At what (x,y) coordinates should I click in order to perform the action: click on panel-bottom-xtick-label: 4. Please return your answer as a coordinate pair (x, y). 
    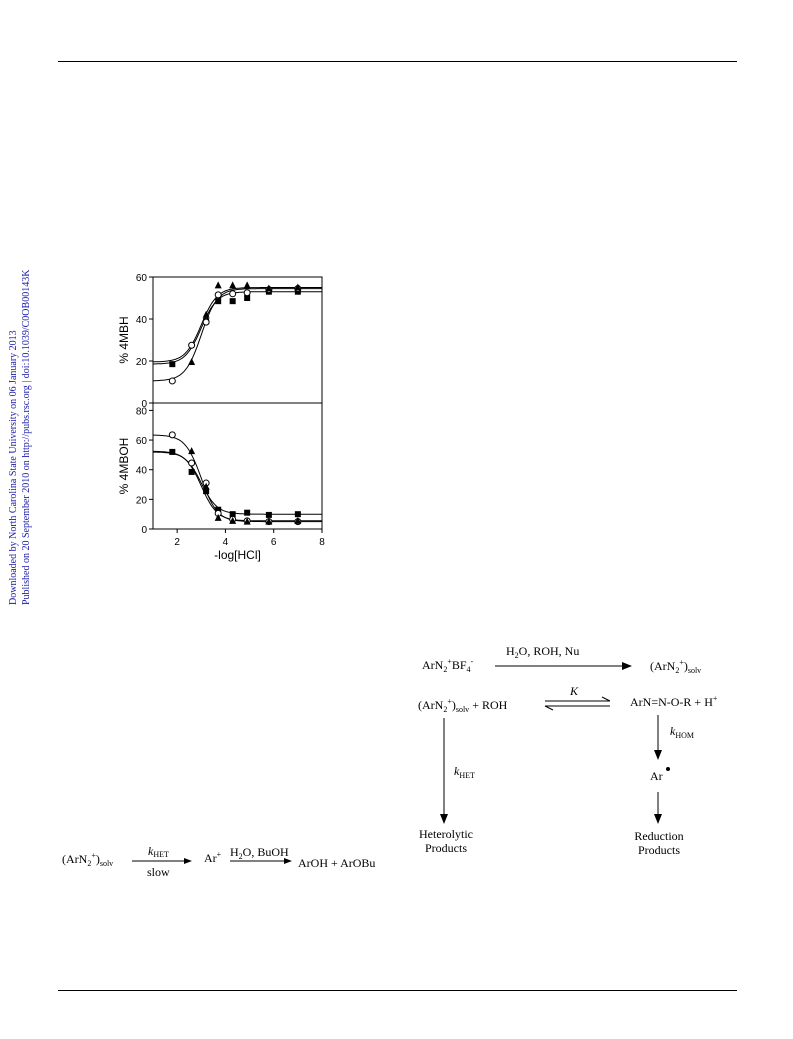
    Looking at the image, I should click on (226, 542).